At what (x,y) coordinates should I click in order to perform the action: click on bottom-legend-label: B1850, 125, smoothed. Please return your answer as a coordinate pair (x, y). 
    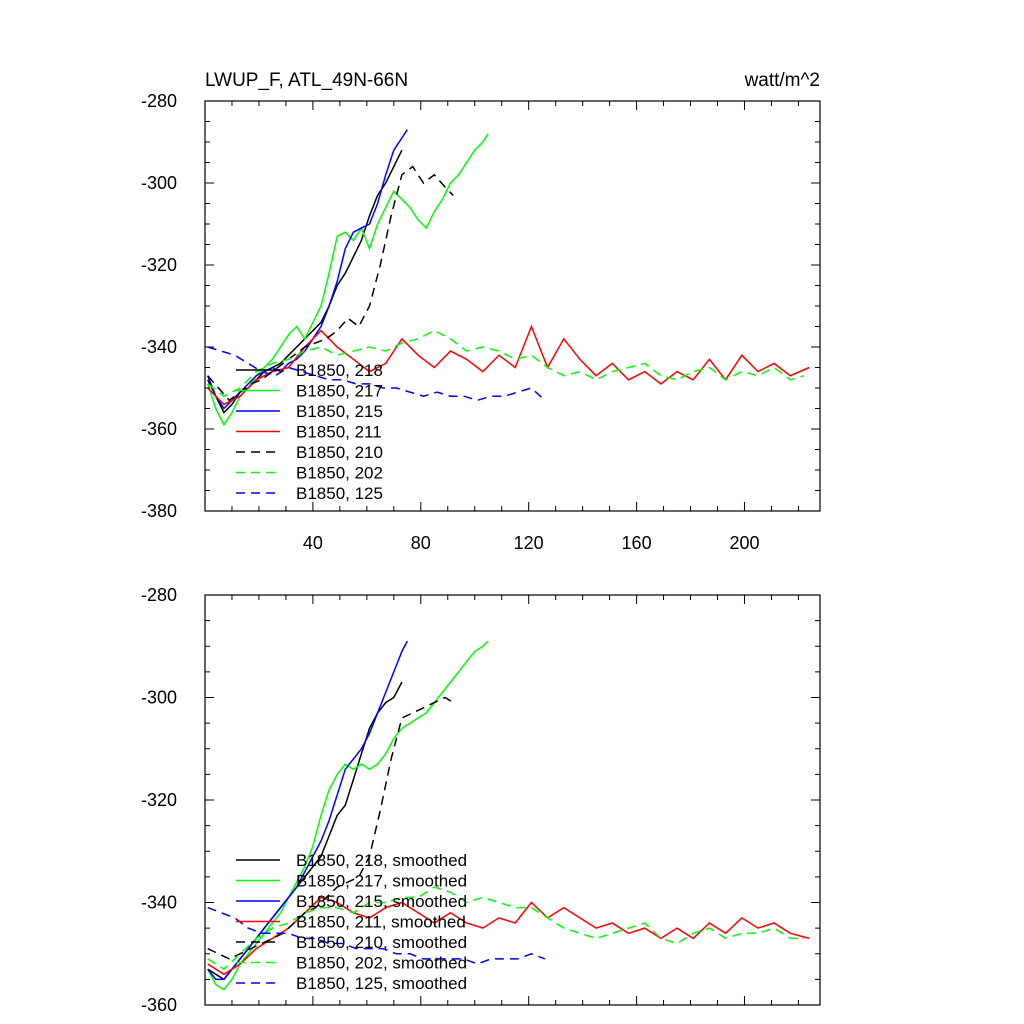
    Looking at the image, I should click on (381, 983).